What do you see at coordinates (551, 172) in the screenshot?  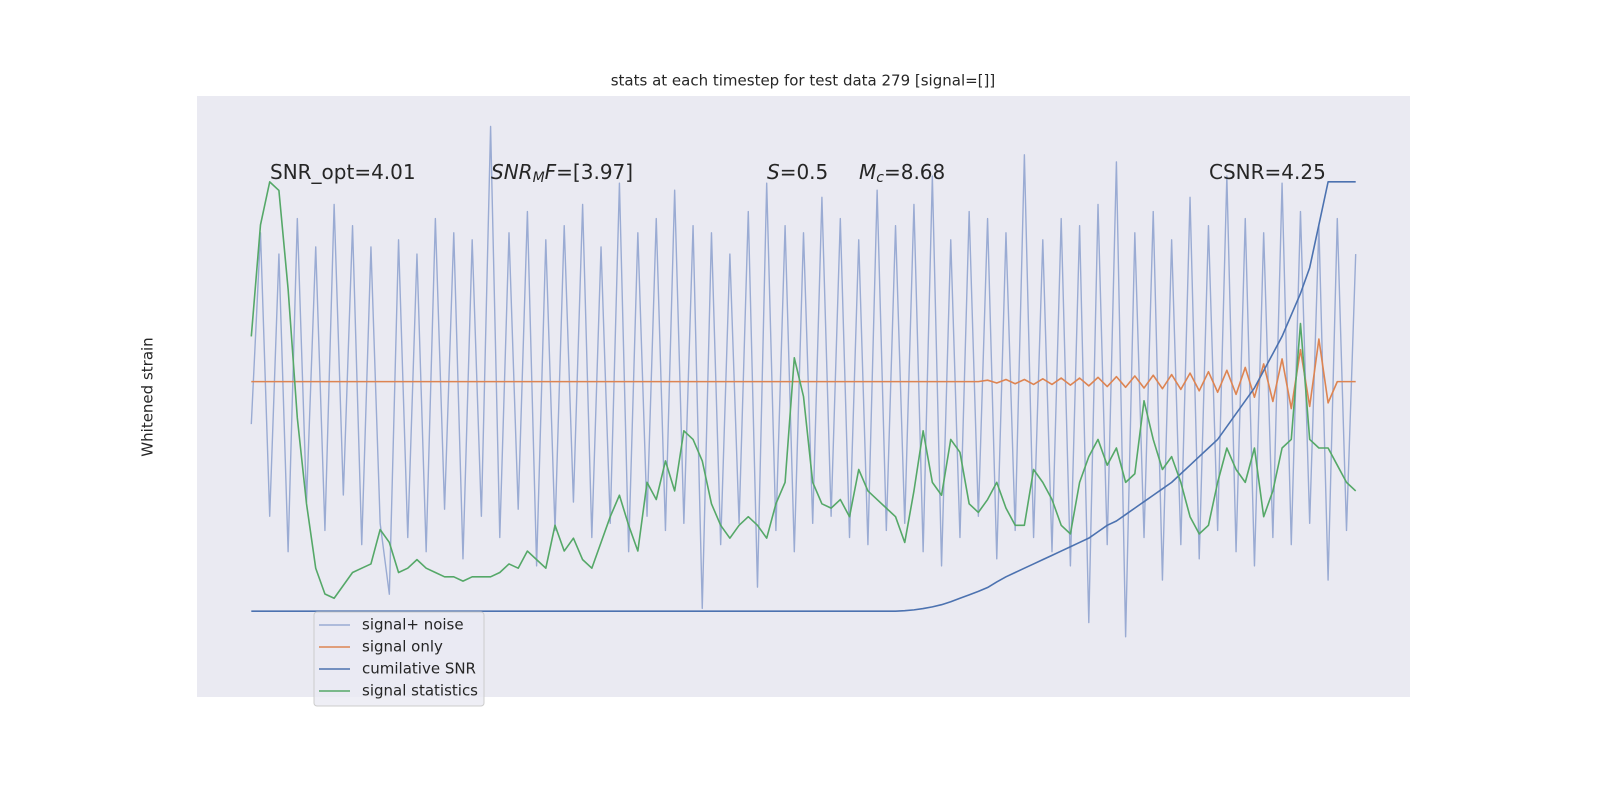 I see `annotation-part: F` at bounding box center [551, 172].